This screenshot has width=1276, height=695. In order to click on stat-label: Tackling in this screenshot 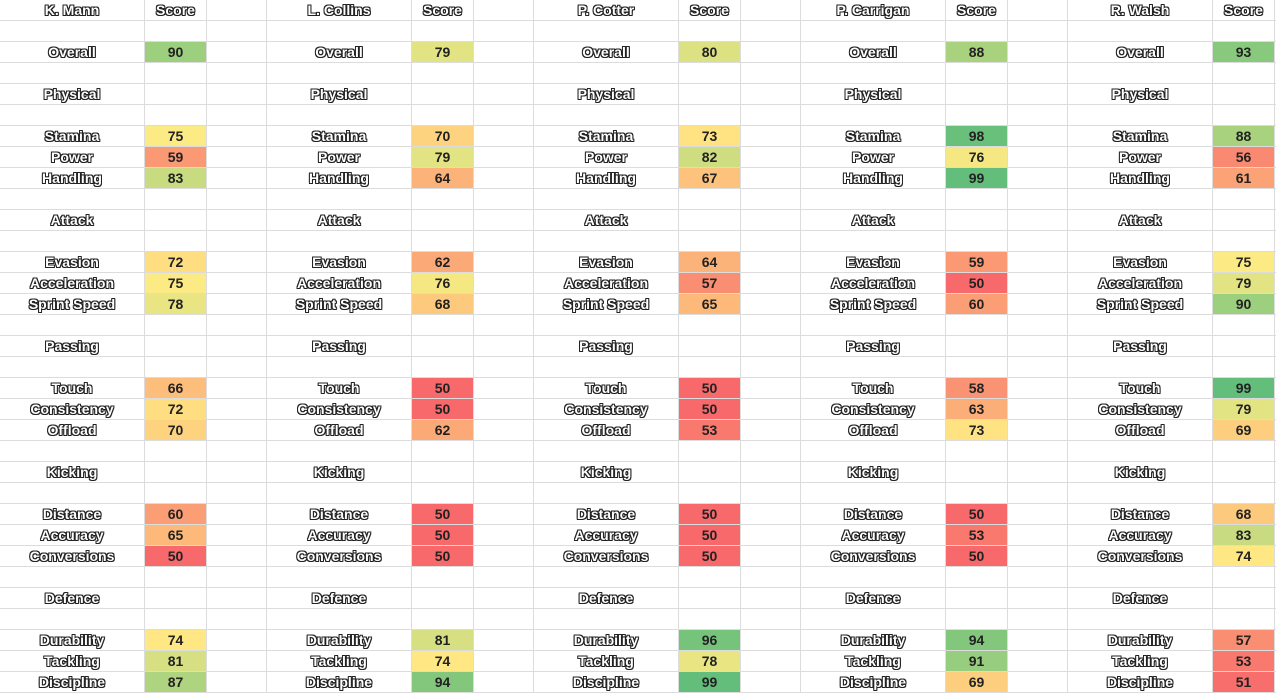, I will do `click(339, 661)`.